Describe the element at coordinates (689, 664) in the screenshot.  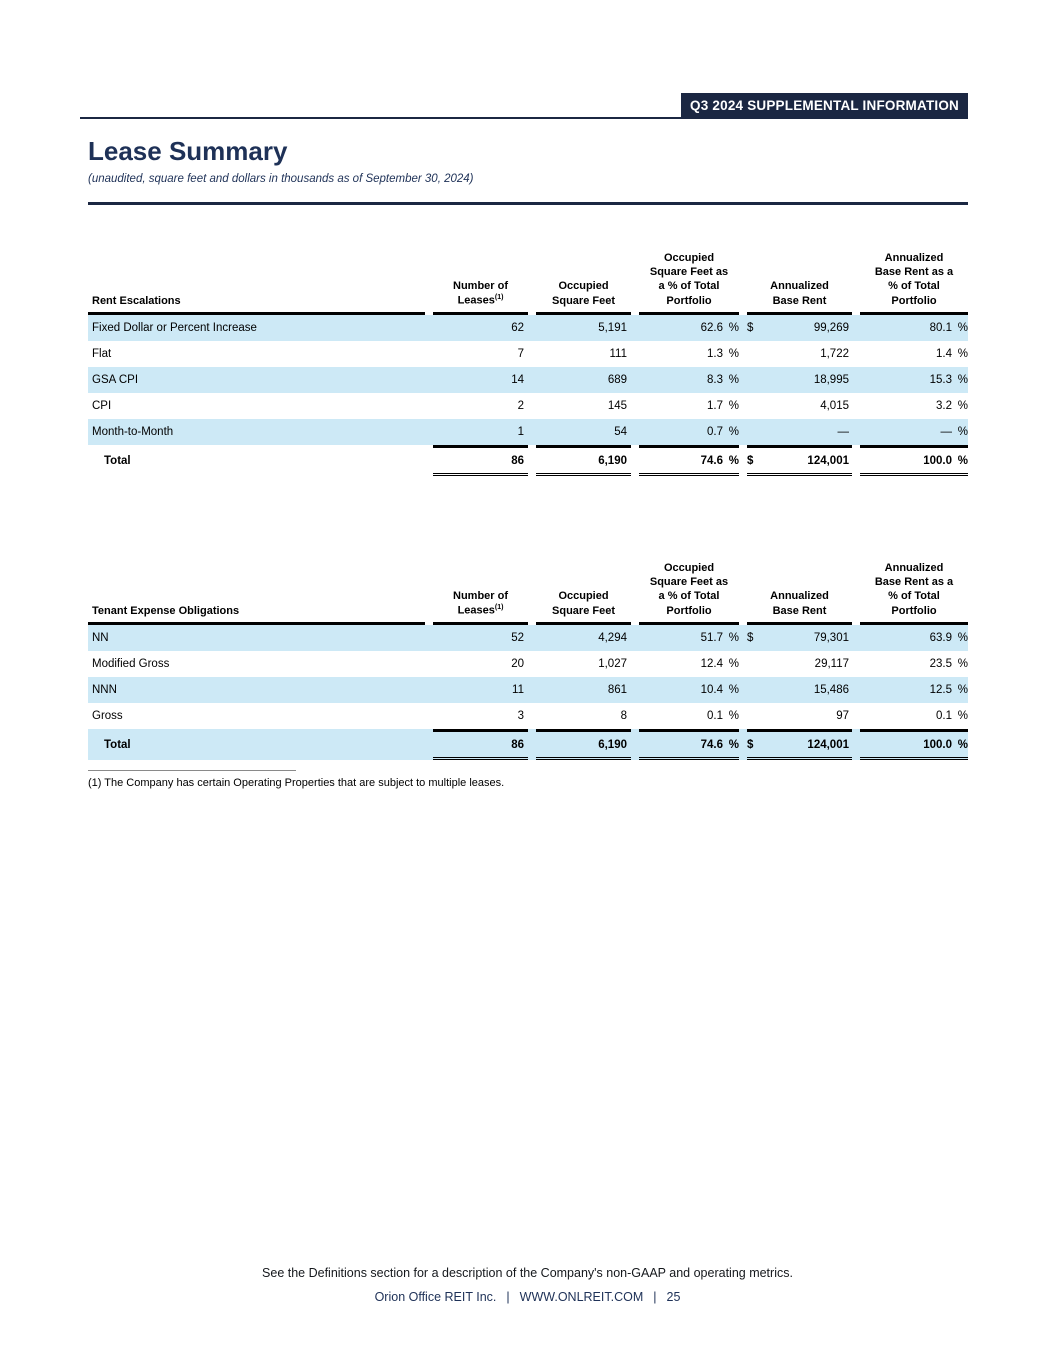
I see `cell-occupied-sf-percent: 12.4%` at that location.